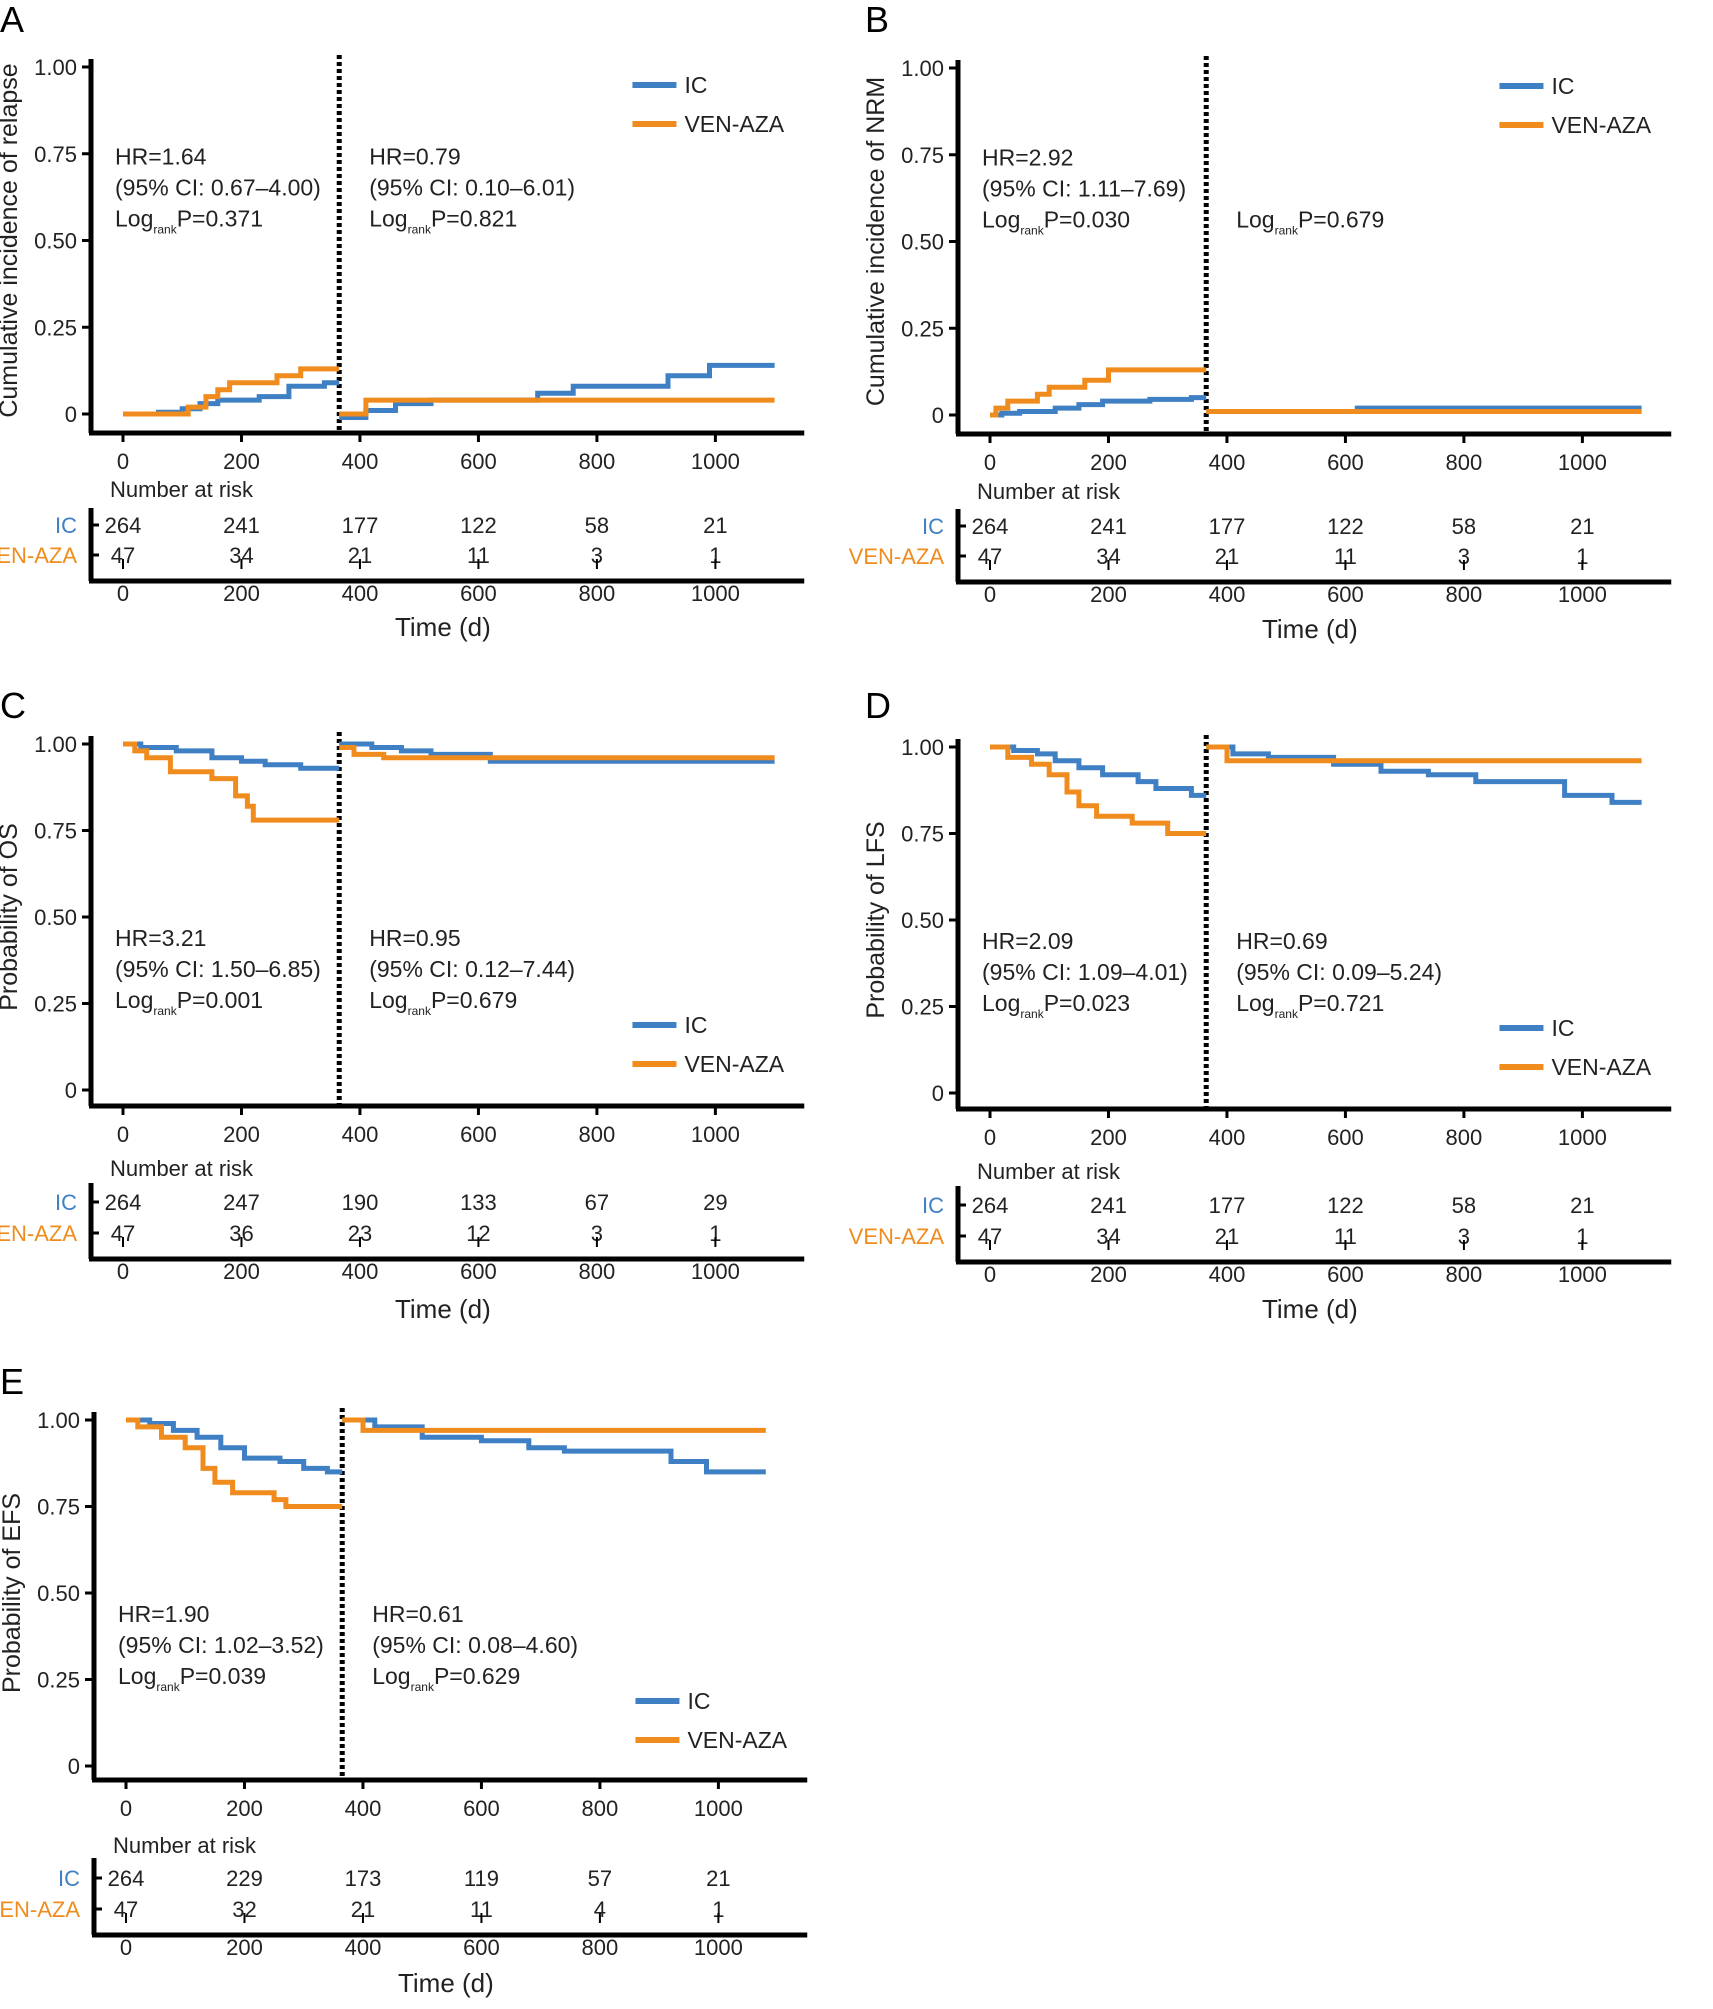 The image size is (1713, 2009). Describe the element at coordinates (58, 1420) in the screenshot. I see `y-tick-label: 1.00` at that location.